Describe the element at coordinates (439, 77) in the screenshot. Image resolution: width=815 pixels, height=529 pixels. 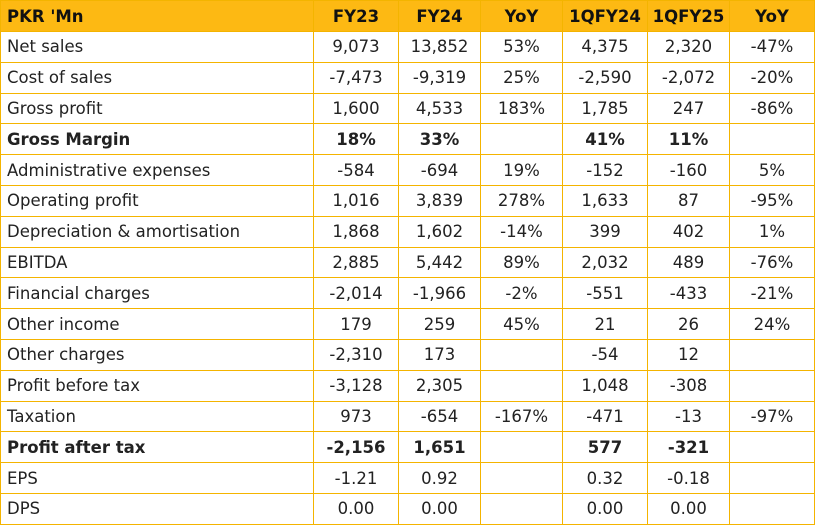
I see `table-cell: -9,319` at that location.